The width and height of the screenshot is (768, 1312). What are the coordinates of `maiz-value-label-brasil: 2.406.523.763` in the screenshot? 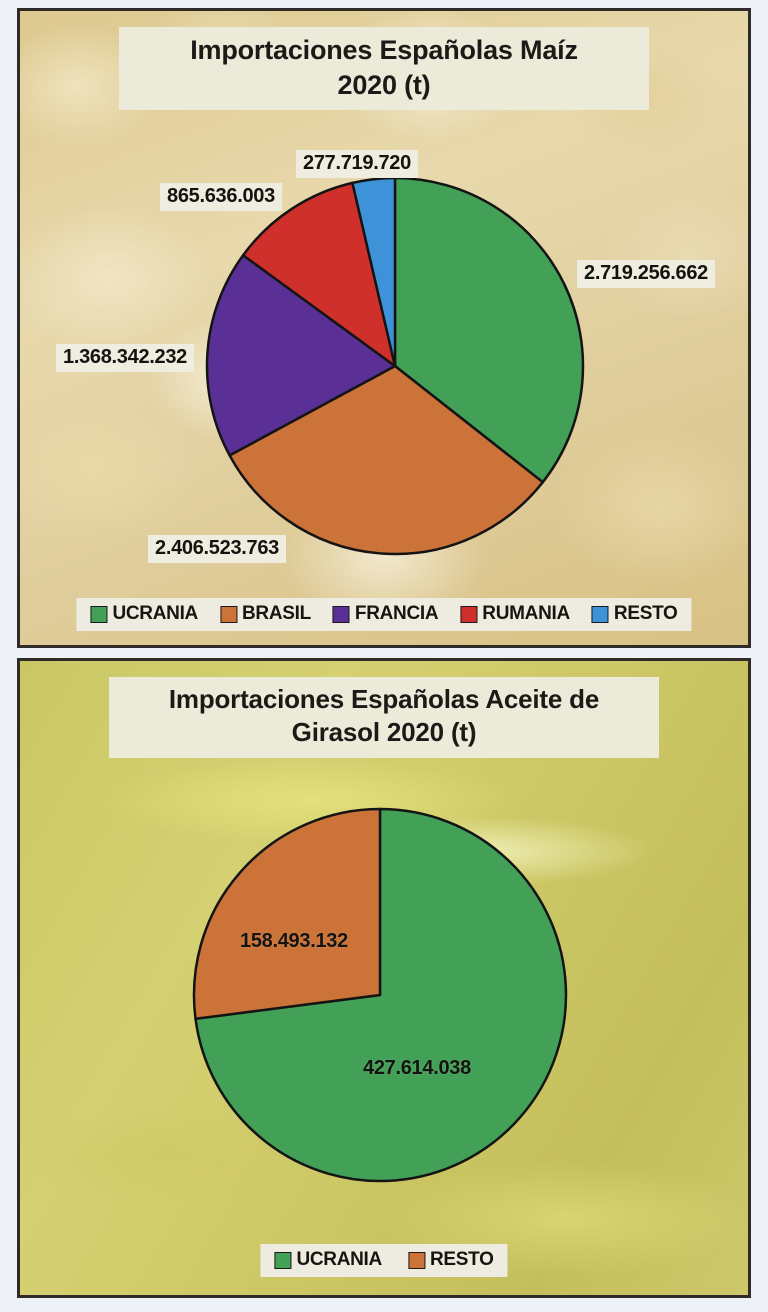 It's located at (217, 549).